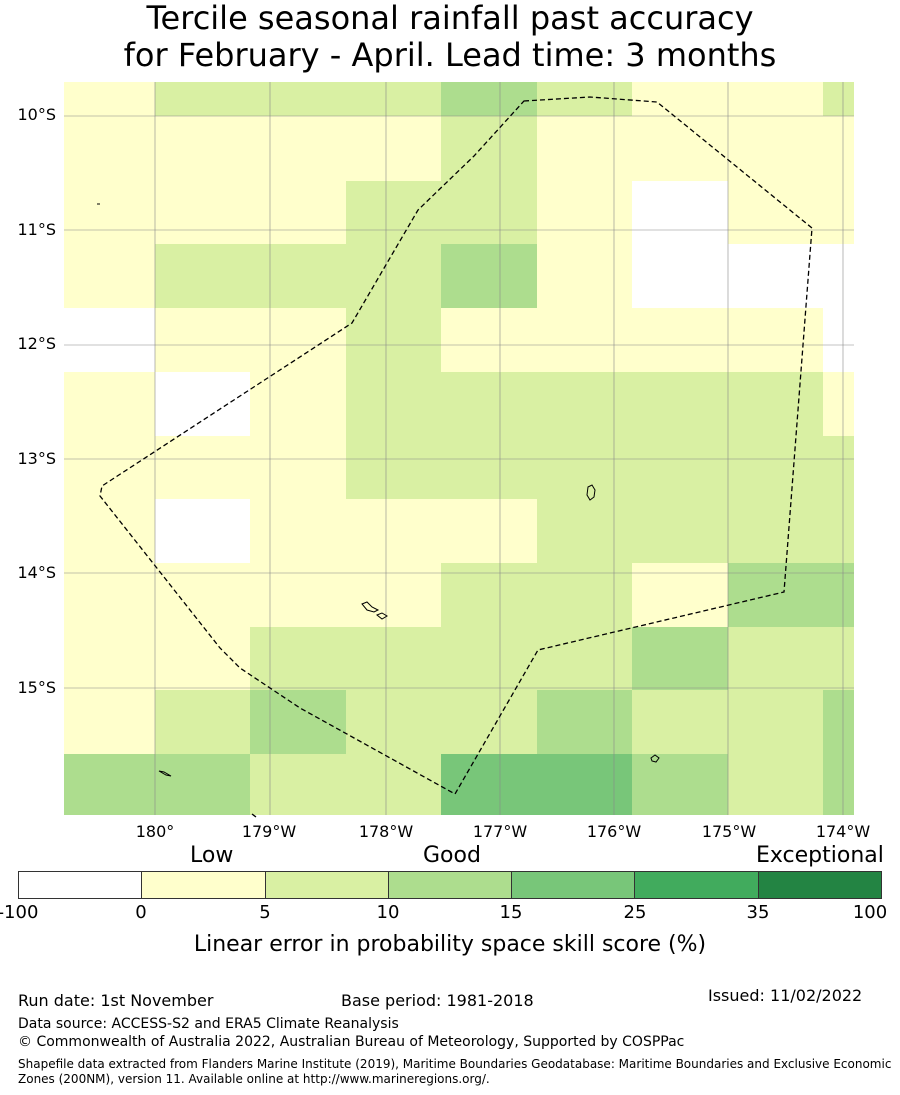 The width and height of the screenshot is (900, 1095). I want to click on lon-label-178w: 178°W, so click(386, 831).